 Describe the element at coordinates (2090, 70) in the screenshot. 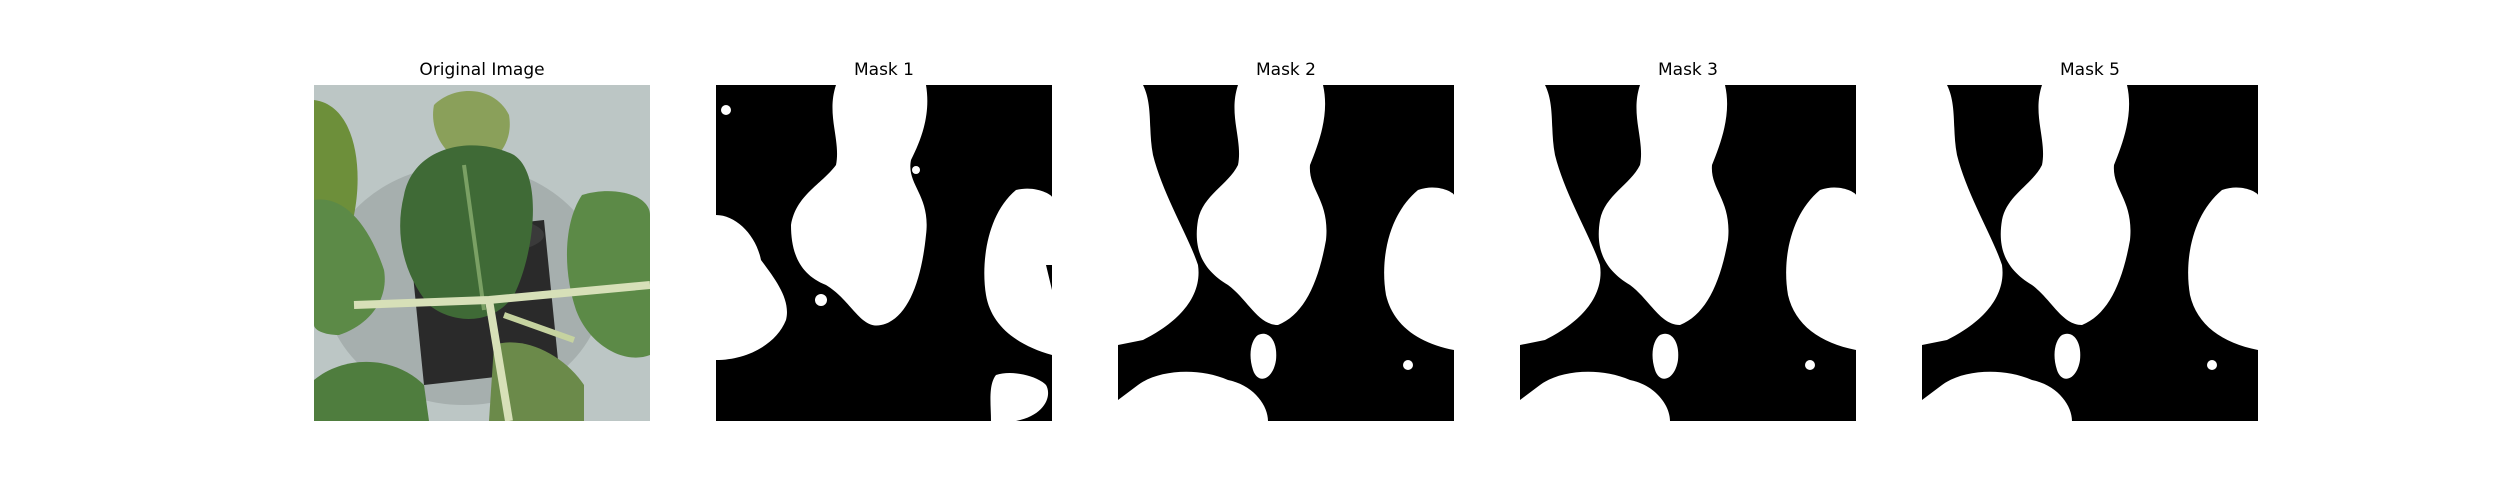

I see `panel-title-mask-5: Mask 5` at that location.